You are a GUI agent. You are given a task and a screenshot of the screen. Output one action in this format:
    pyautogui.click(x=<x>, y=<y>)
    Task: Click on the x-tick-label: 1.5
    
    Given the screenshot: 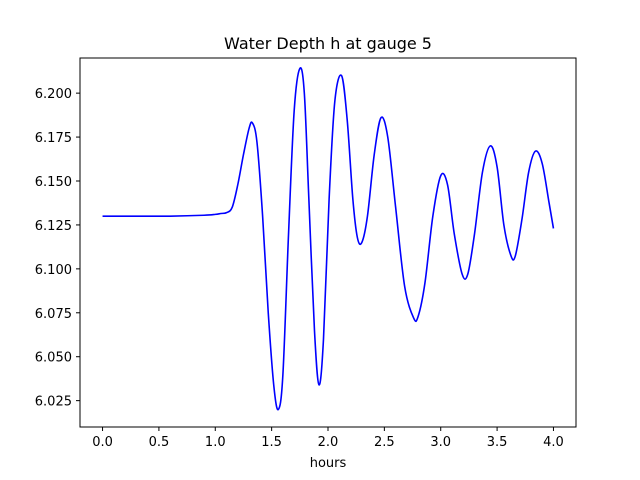 What is the action you would take?
    pyautogui.click(x=271, y=442)
    